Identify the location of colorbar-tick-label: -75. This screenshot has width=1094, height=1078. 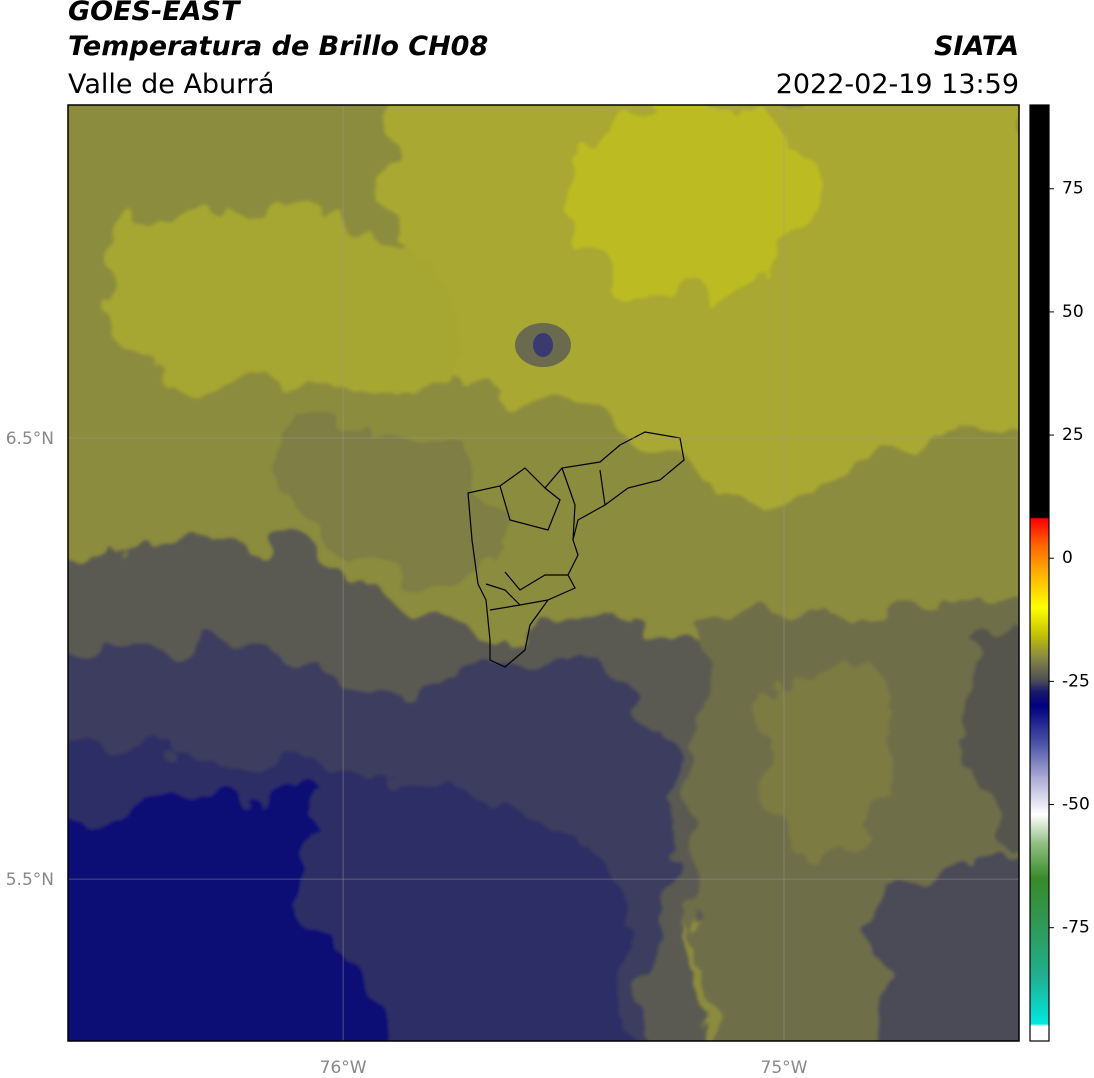
(1076, 928).